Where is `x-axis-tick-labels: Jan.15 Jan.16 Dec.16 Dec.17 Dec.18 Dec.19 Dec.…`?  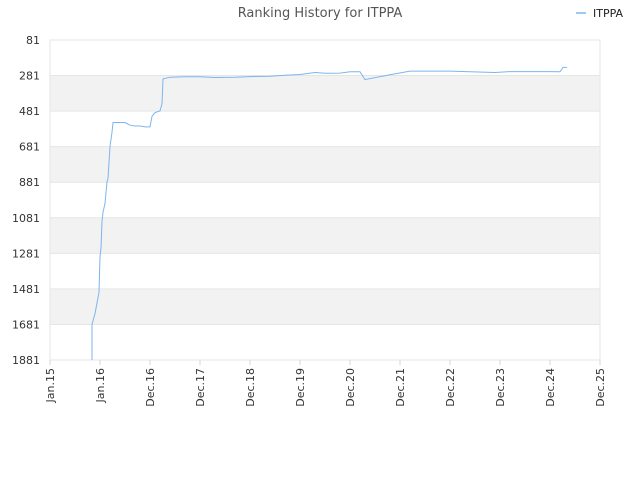
x-axis-tick-labels: Jan.15 Jan.16 Dec.16 Dec.17 Dec.18 Dec.19 Dec.… is located at coordinates (325, 383).